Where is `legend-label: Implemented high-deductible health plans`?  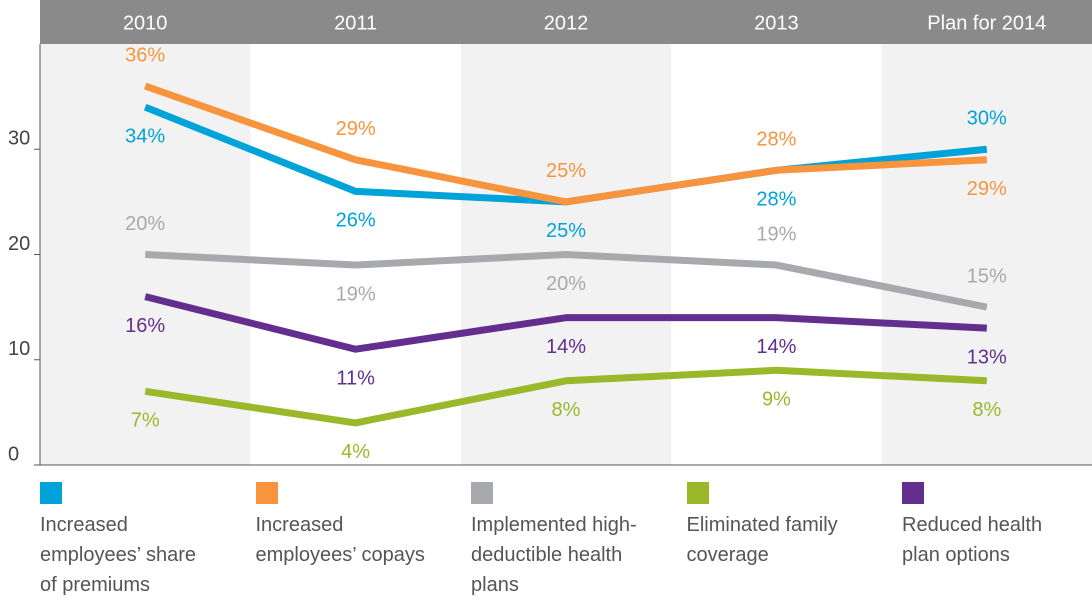
legend-label: Implemented high-deductible health plans is located at coordinates (554, 555).